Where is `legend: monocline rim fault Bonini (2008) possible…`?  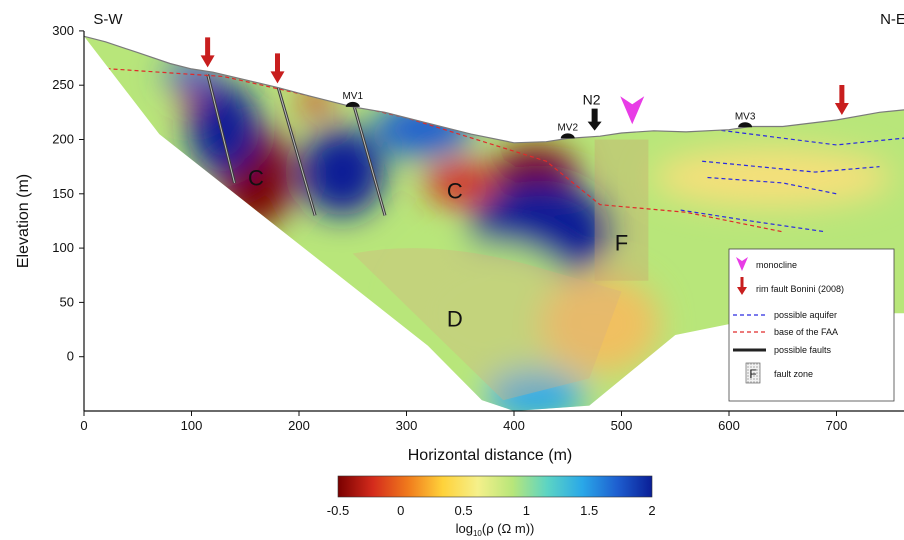 legend: monocline rim fault Bonini (2008) possible… is located at coordinates (811, 325).